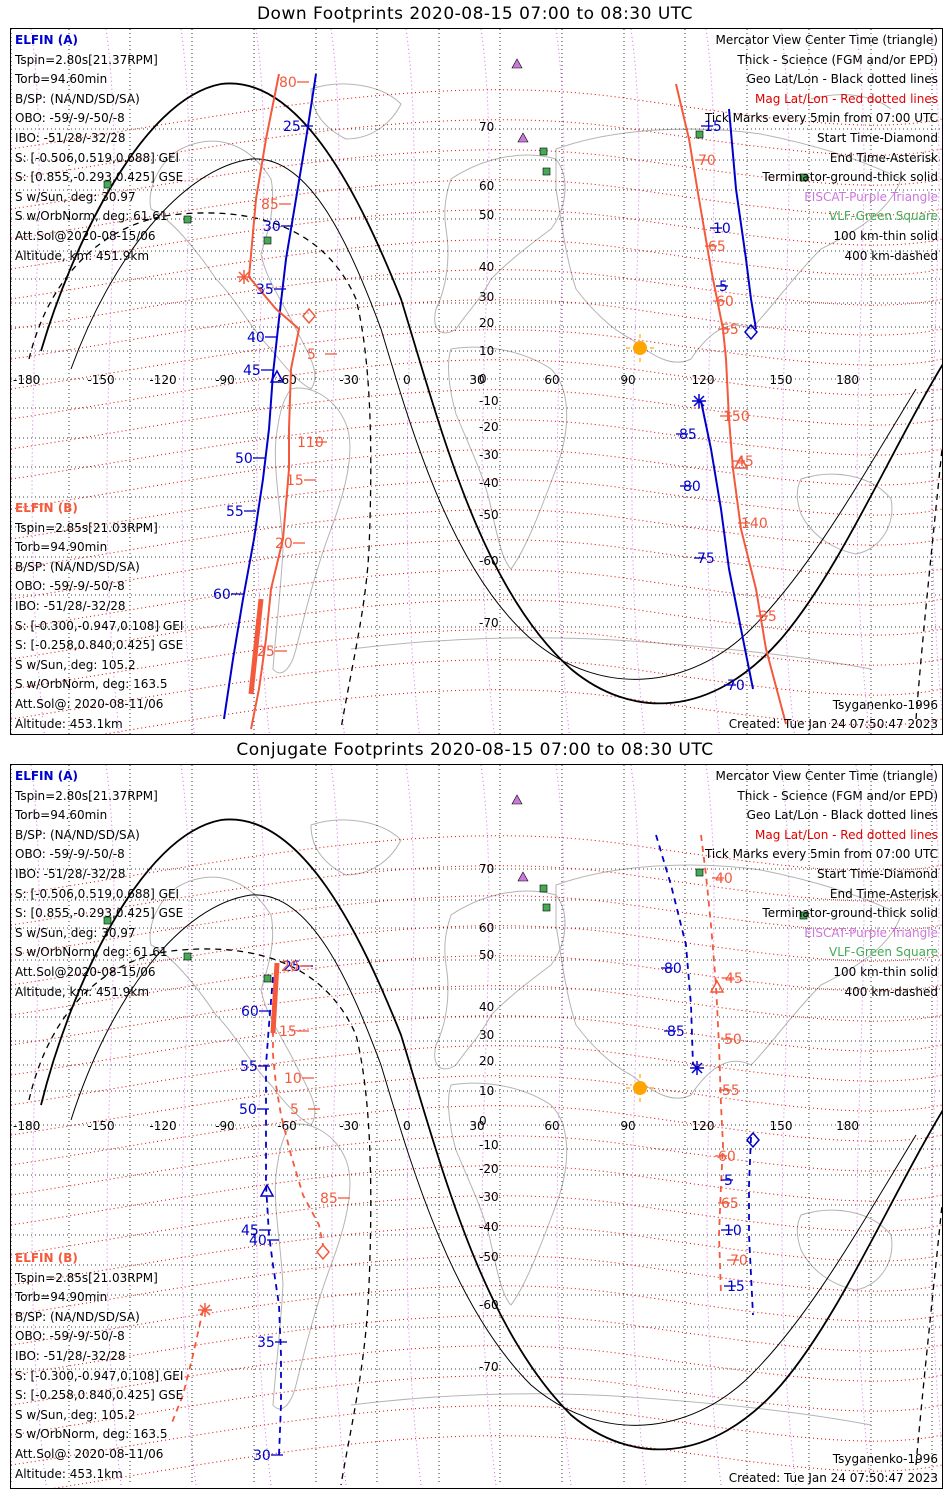 The width and height of the screenshot is (950, 1500). Describe the element at coordinates (162, 1126) in the screenshot. I see `longitude-tick-label: -120` at that location.